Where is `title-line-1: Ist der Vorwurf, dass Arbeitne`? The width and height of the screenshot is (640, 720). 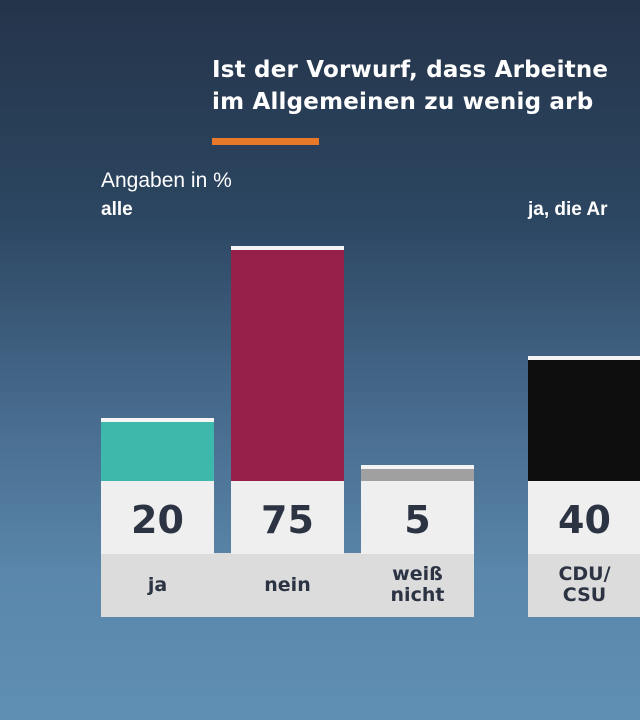 title-line-1: Ist der Vorwurf, dass Arbeitne is located at coordinates (410, 70).